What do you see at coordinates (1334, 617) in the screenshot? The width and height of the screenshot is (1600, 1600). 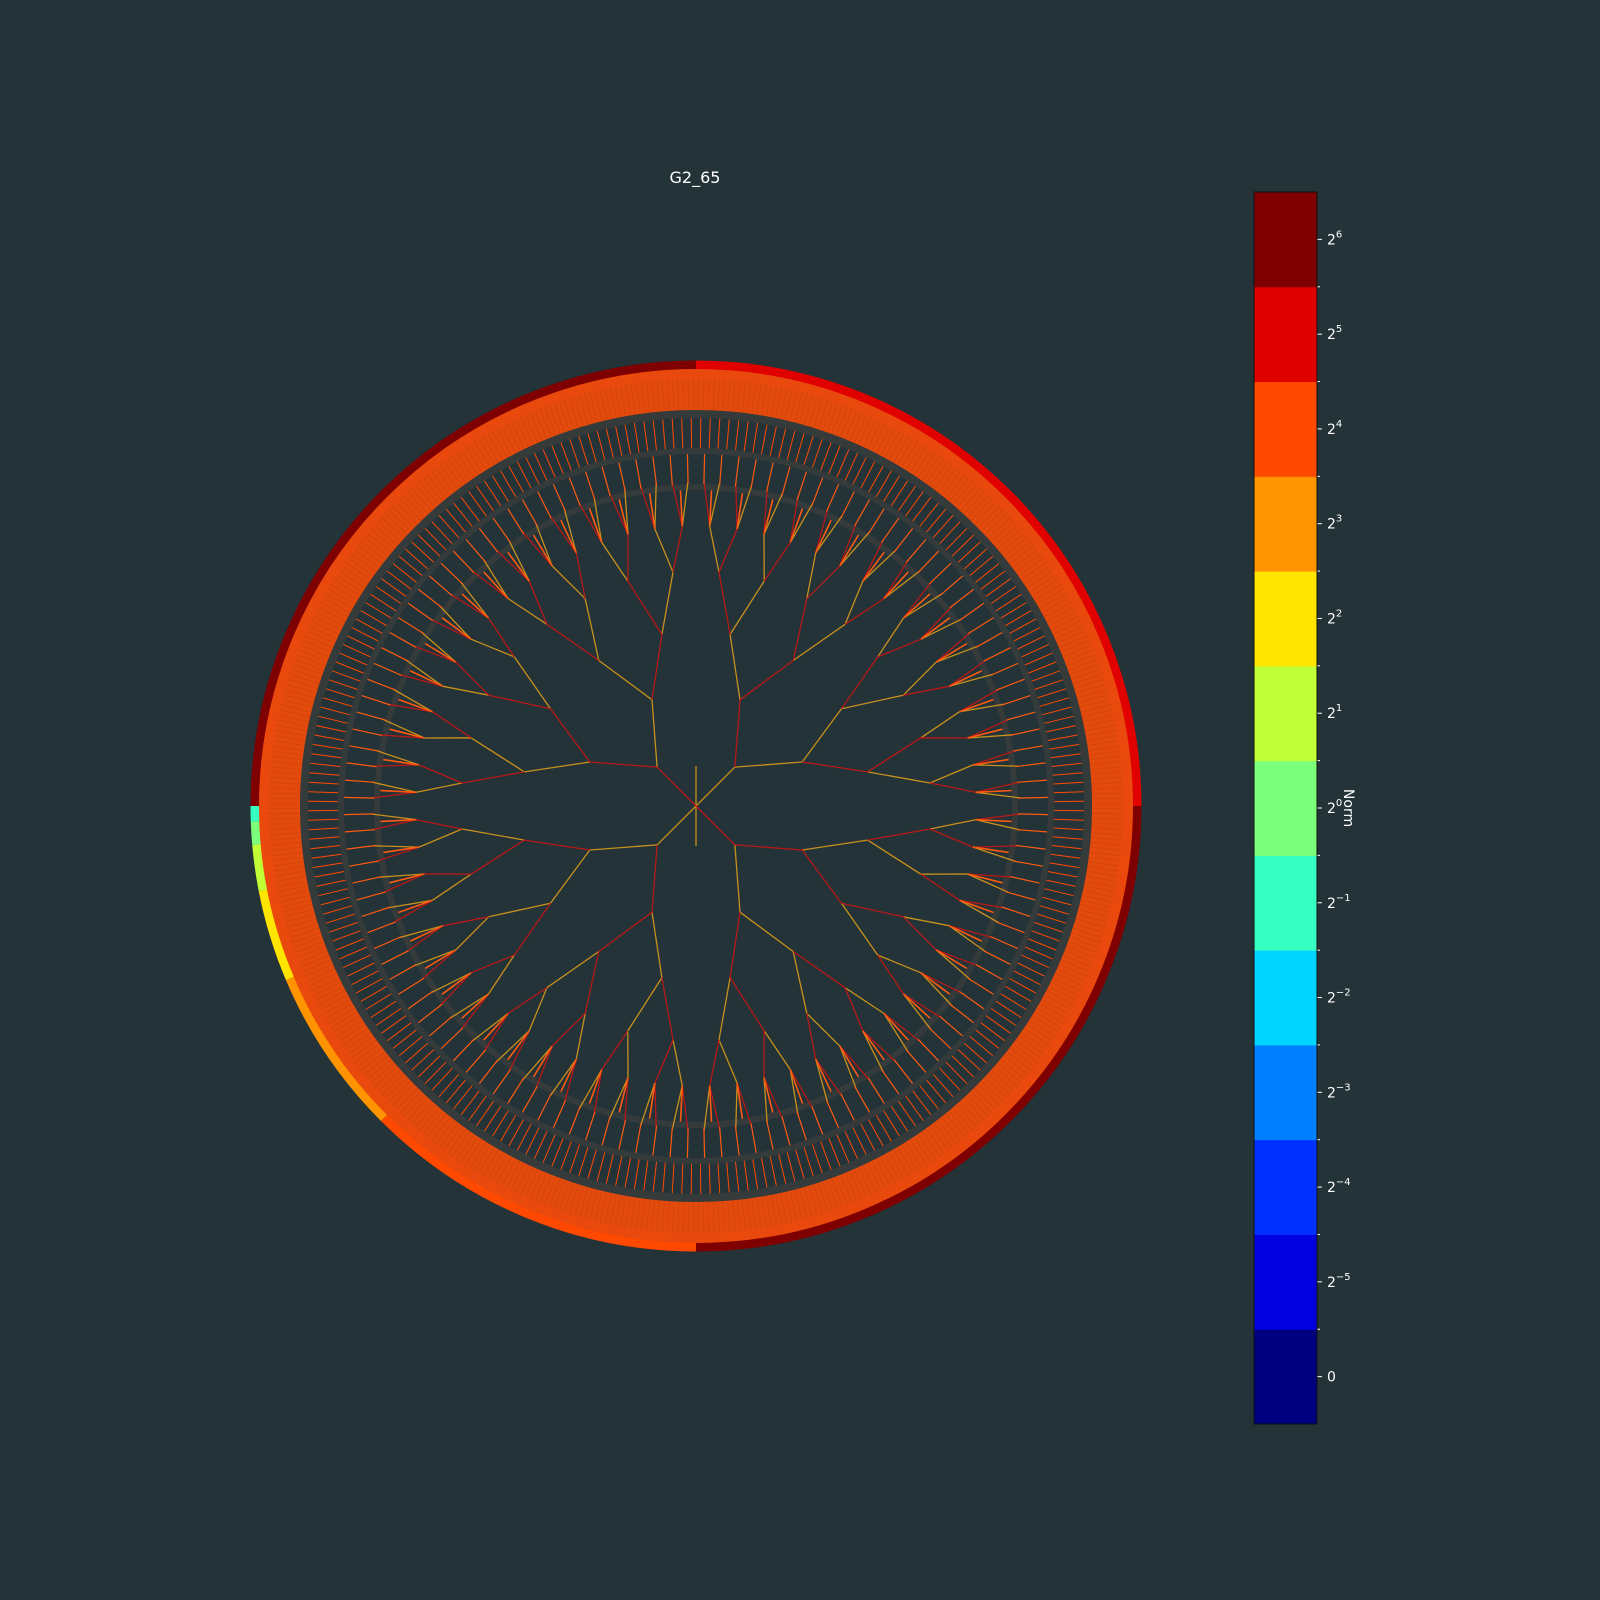 I see `colorbar-tick-label: 22` at bounding box center [1334, 617].